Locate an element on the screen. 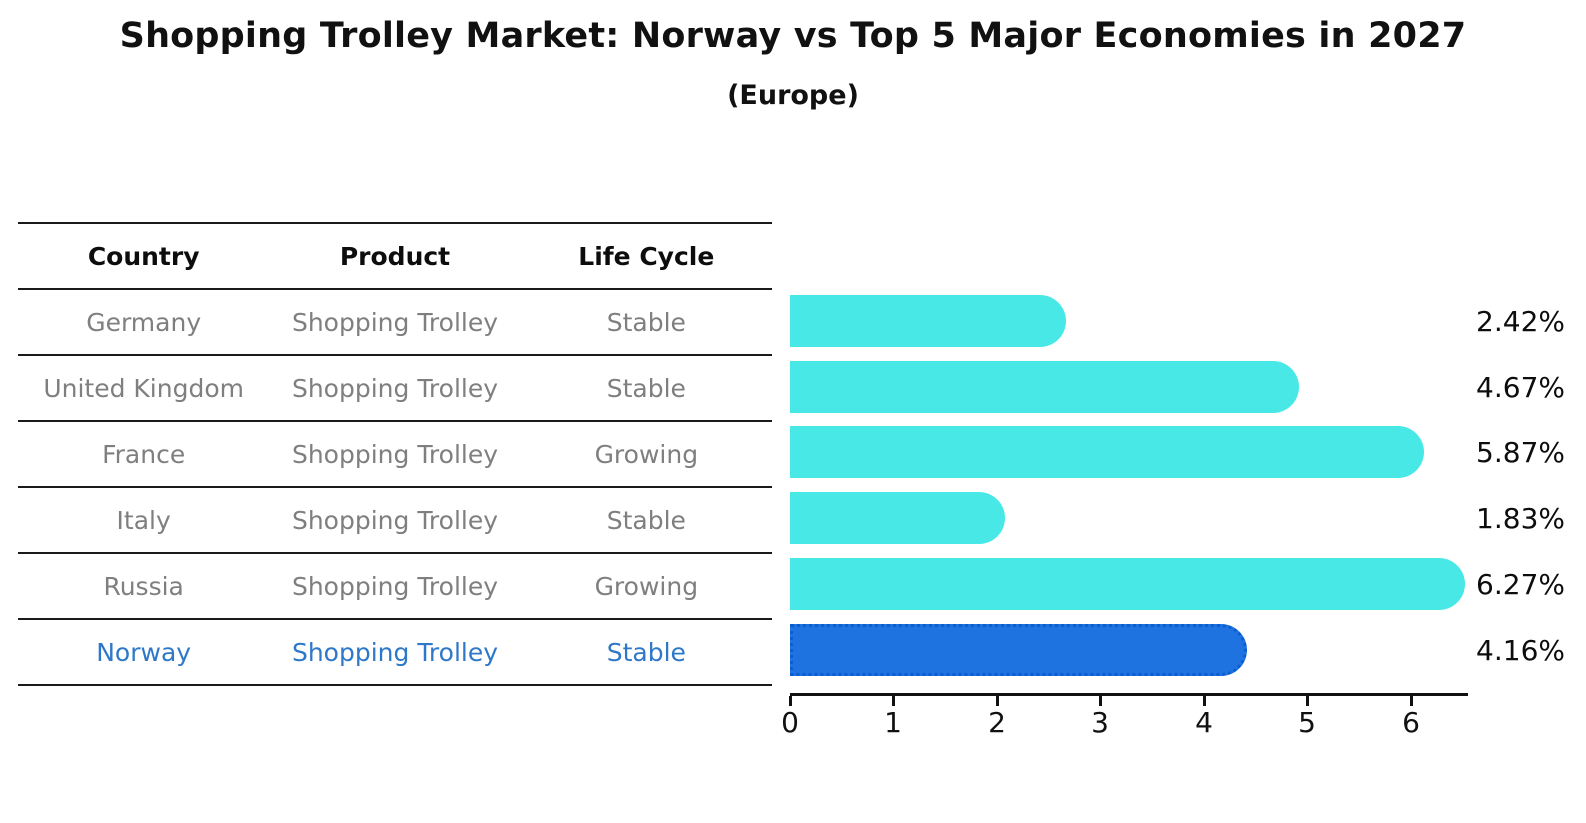  column-header-product: Product is located at coordinates (395, 256).